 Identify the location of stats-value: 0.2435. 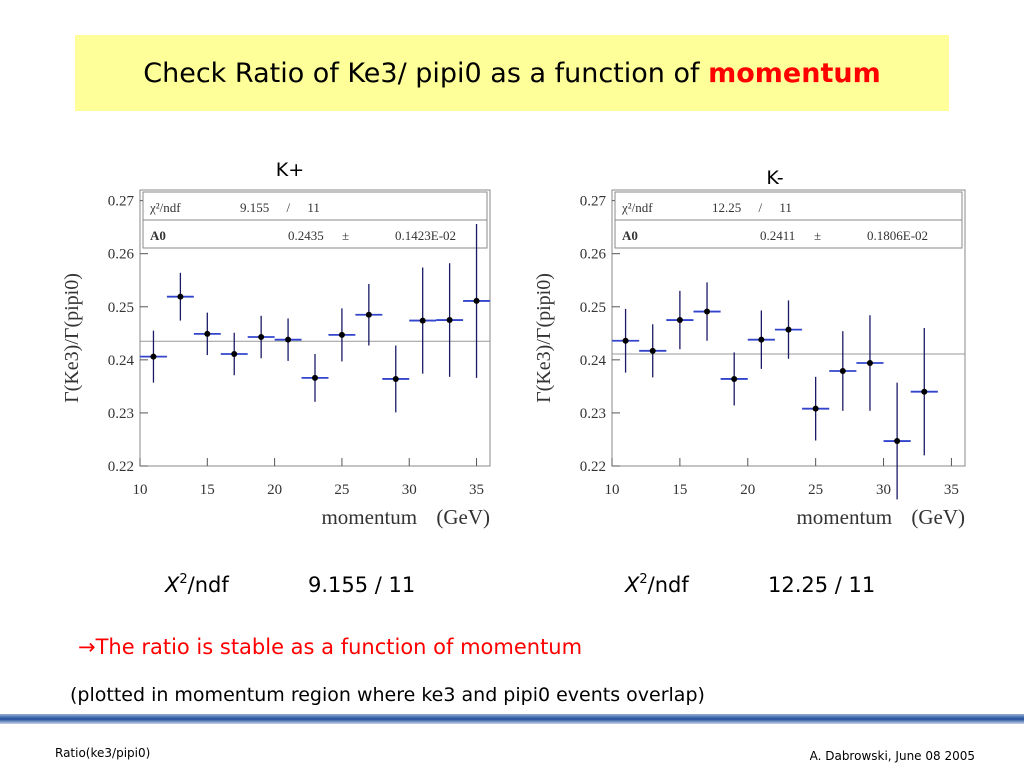
(306, 235).